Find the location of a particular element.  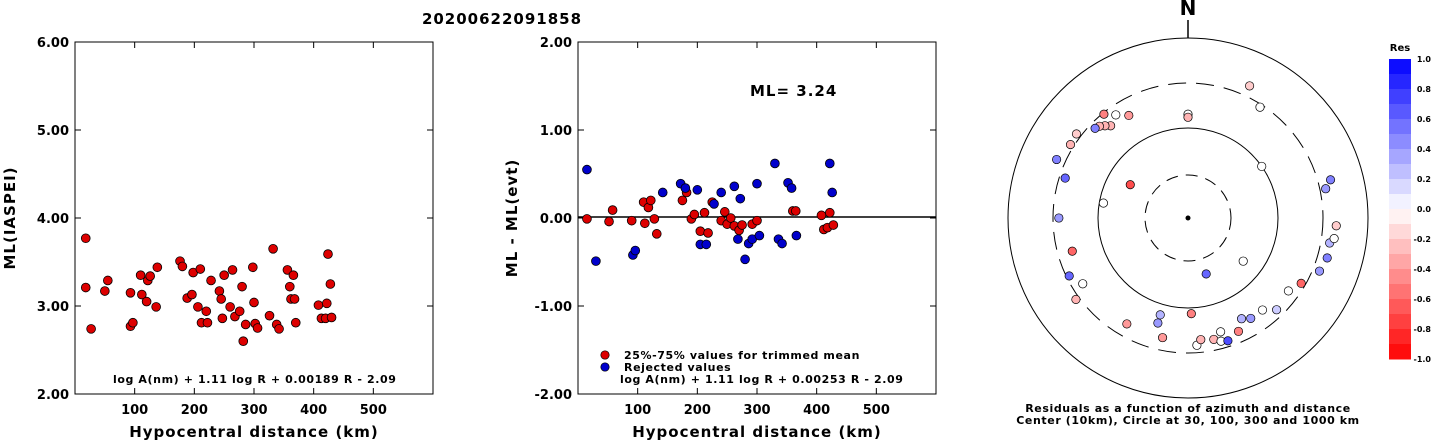

colorbar-title: Res is located at coordinates (1400, 48).